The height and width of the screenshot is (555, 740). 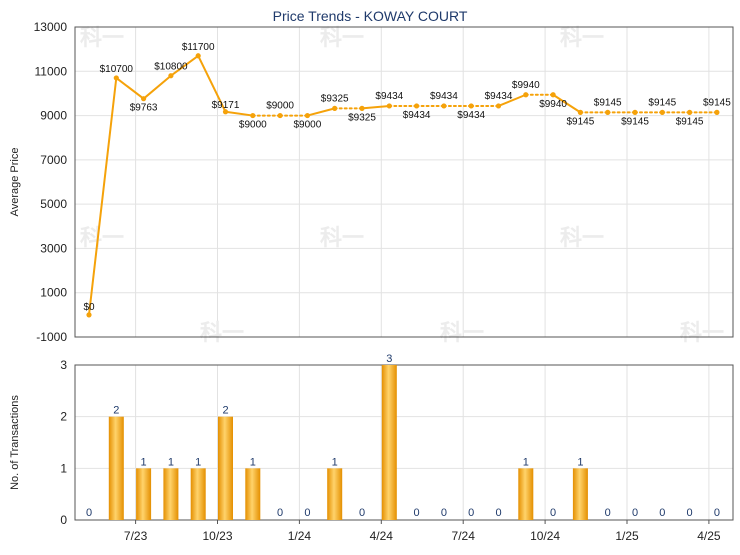 I want to click on x-tick-label: 4/24, so click(x=382, y=536).